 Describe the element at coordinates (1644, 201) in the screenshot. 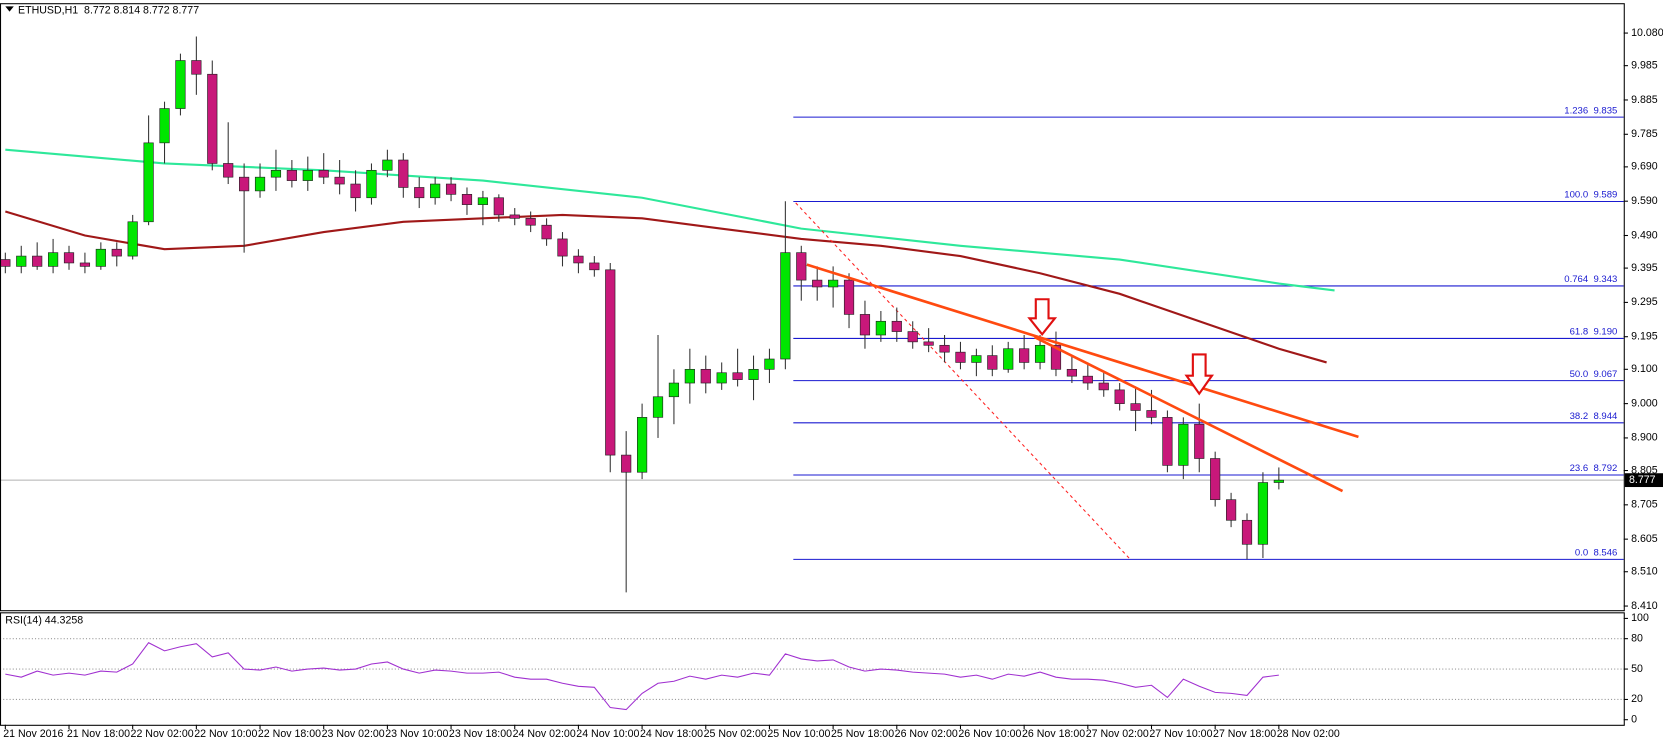

I see `y-tick-label: 9.590` at that location.